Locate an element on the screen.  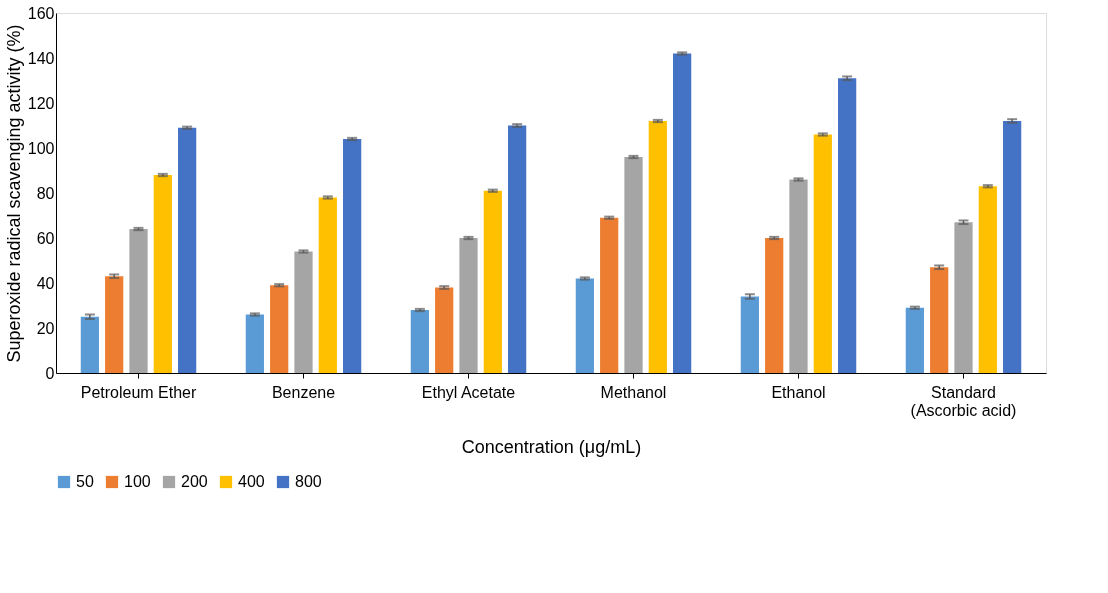
y-tick-label: 120 is located at coordinates (41, 103).